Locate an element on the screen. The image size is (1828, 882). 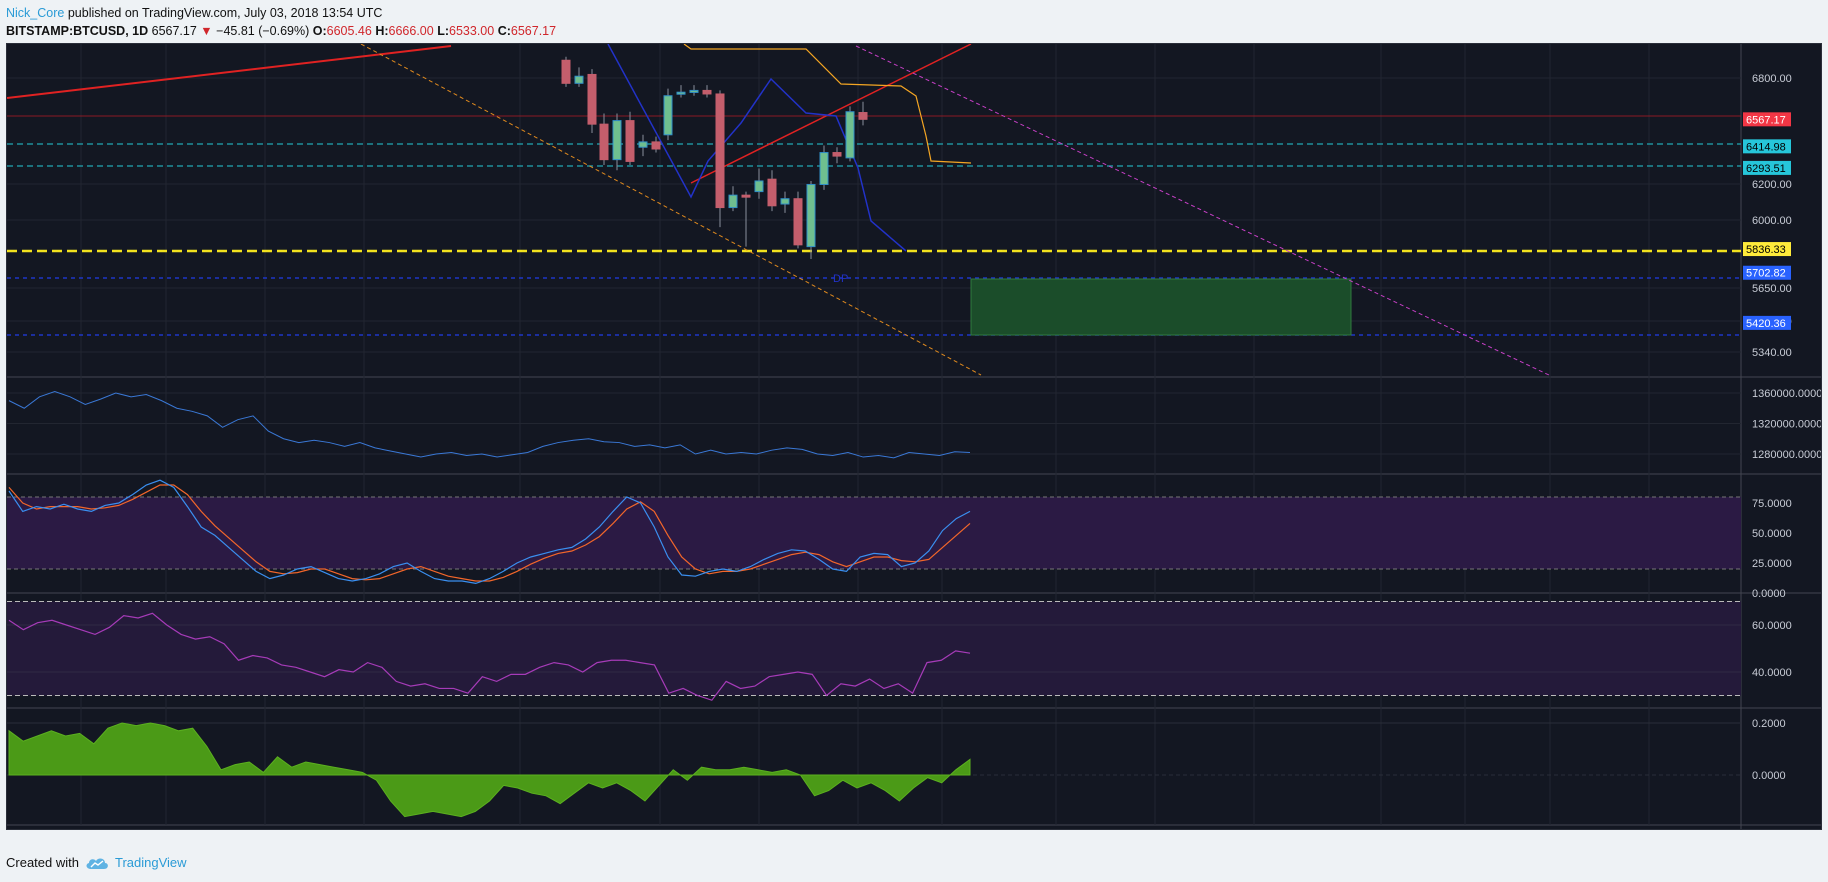
price-label-text: 5836.33 is located at coordinates (1766, 250).